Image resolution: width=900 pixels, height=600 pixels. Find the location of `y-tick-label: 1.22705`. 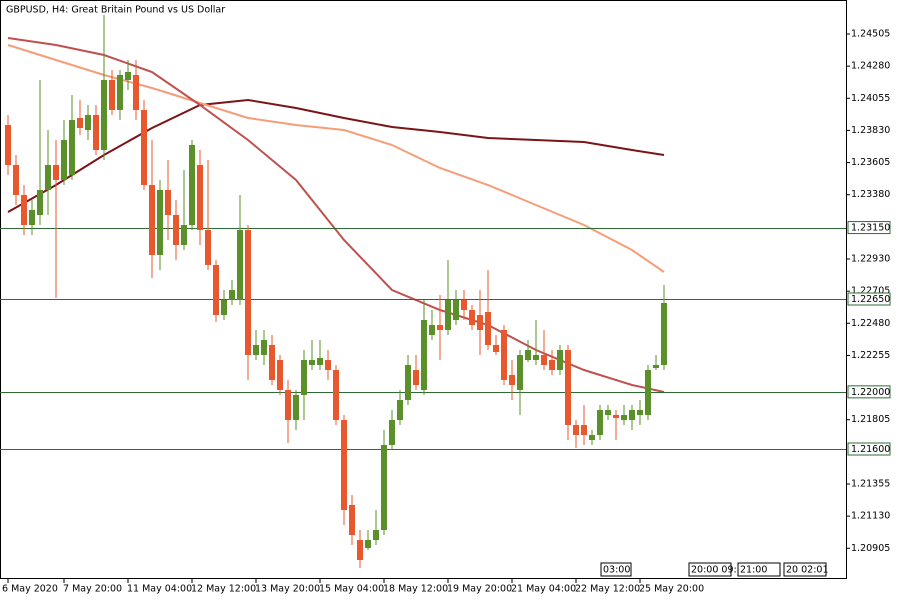

y-tick-label: 1.22705 is located at coordinates (870, 291).